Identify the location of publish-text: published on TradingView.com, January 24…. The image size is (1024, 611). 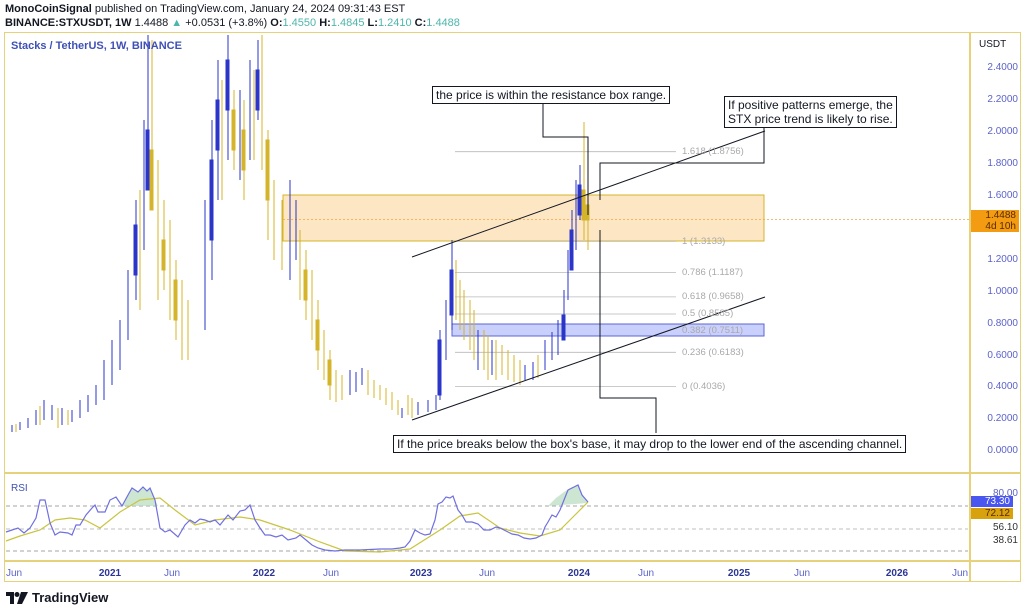
(250, 9).